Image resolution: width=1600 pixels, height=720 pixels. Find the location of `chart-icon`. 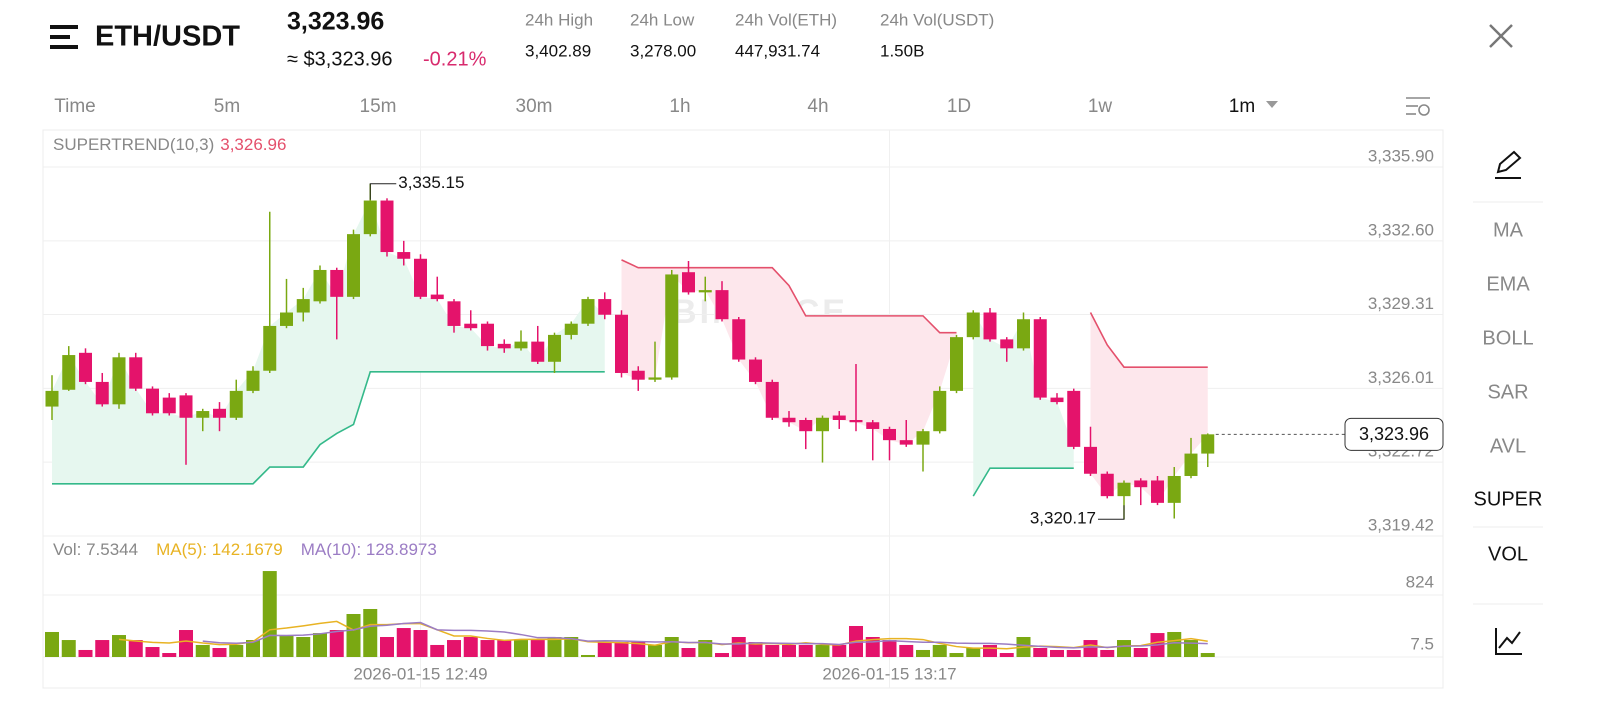

chart-icon is located at coordinates (1508, 641).